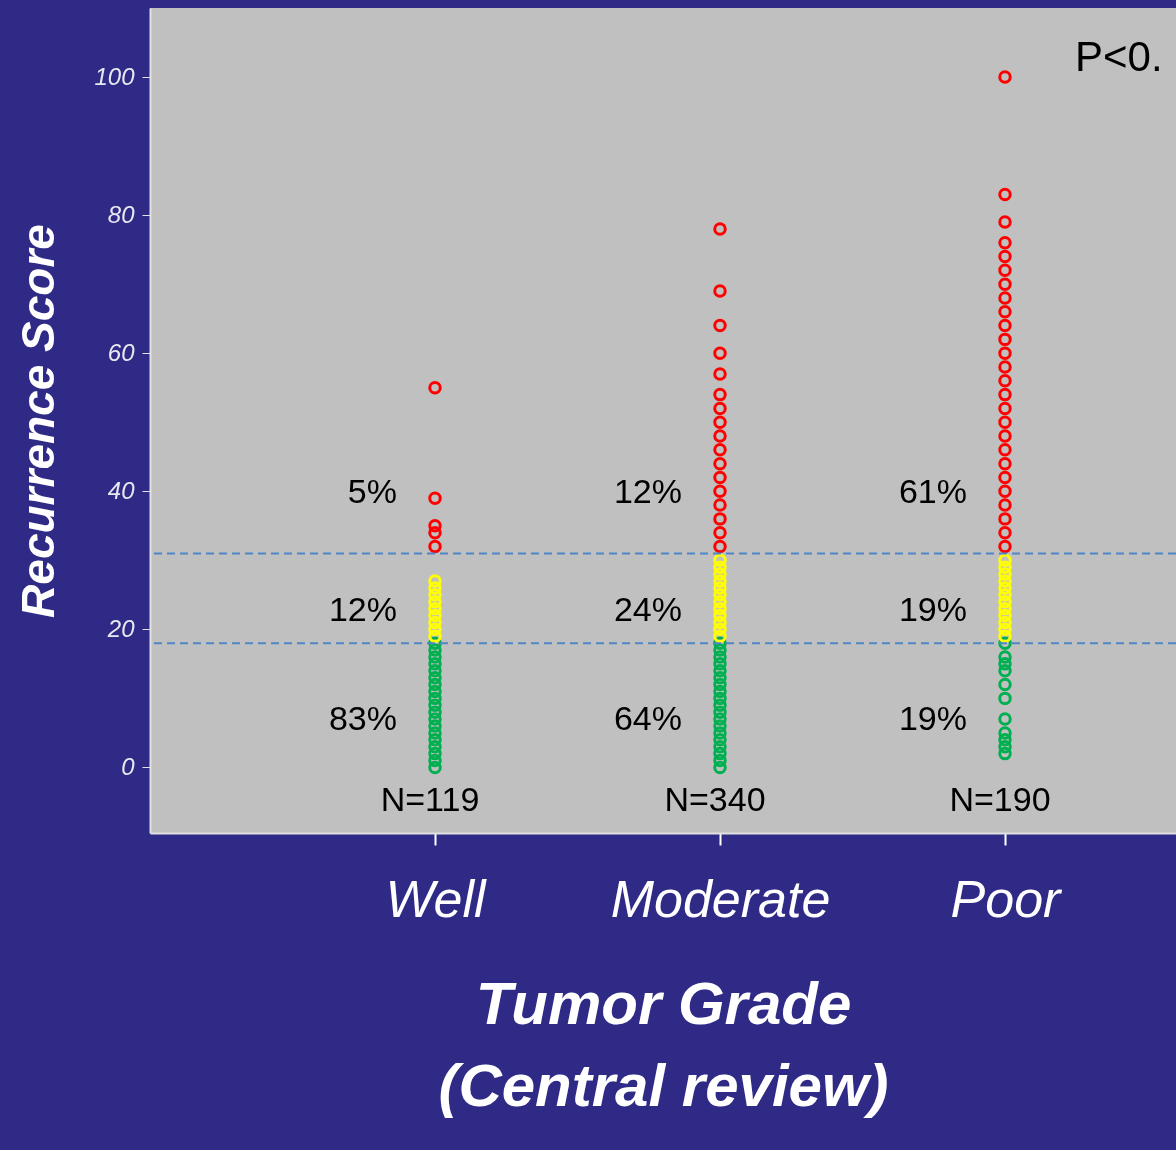 The width and height of the screenshot is (1176, 1150). I want to click on annotation: 83%, so click(362, 718).